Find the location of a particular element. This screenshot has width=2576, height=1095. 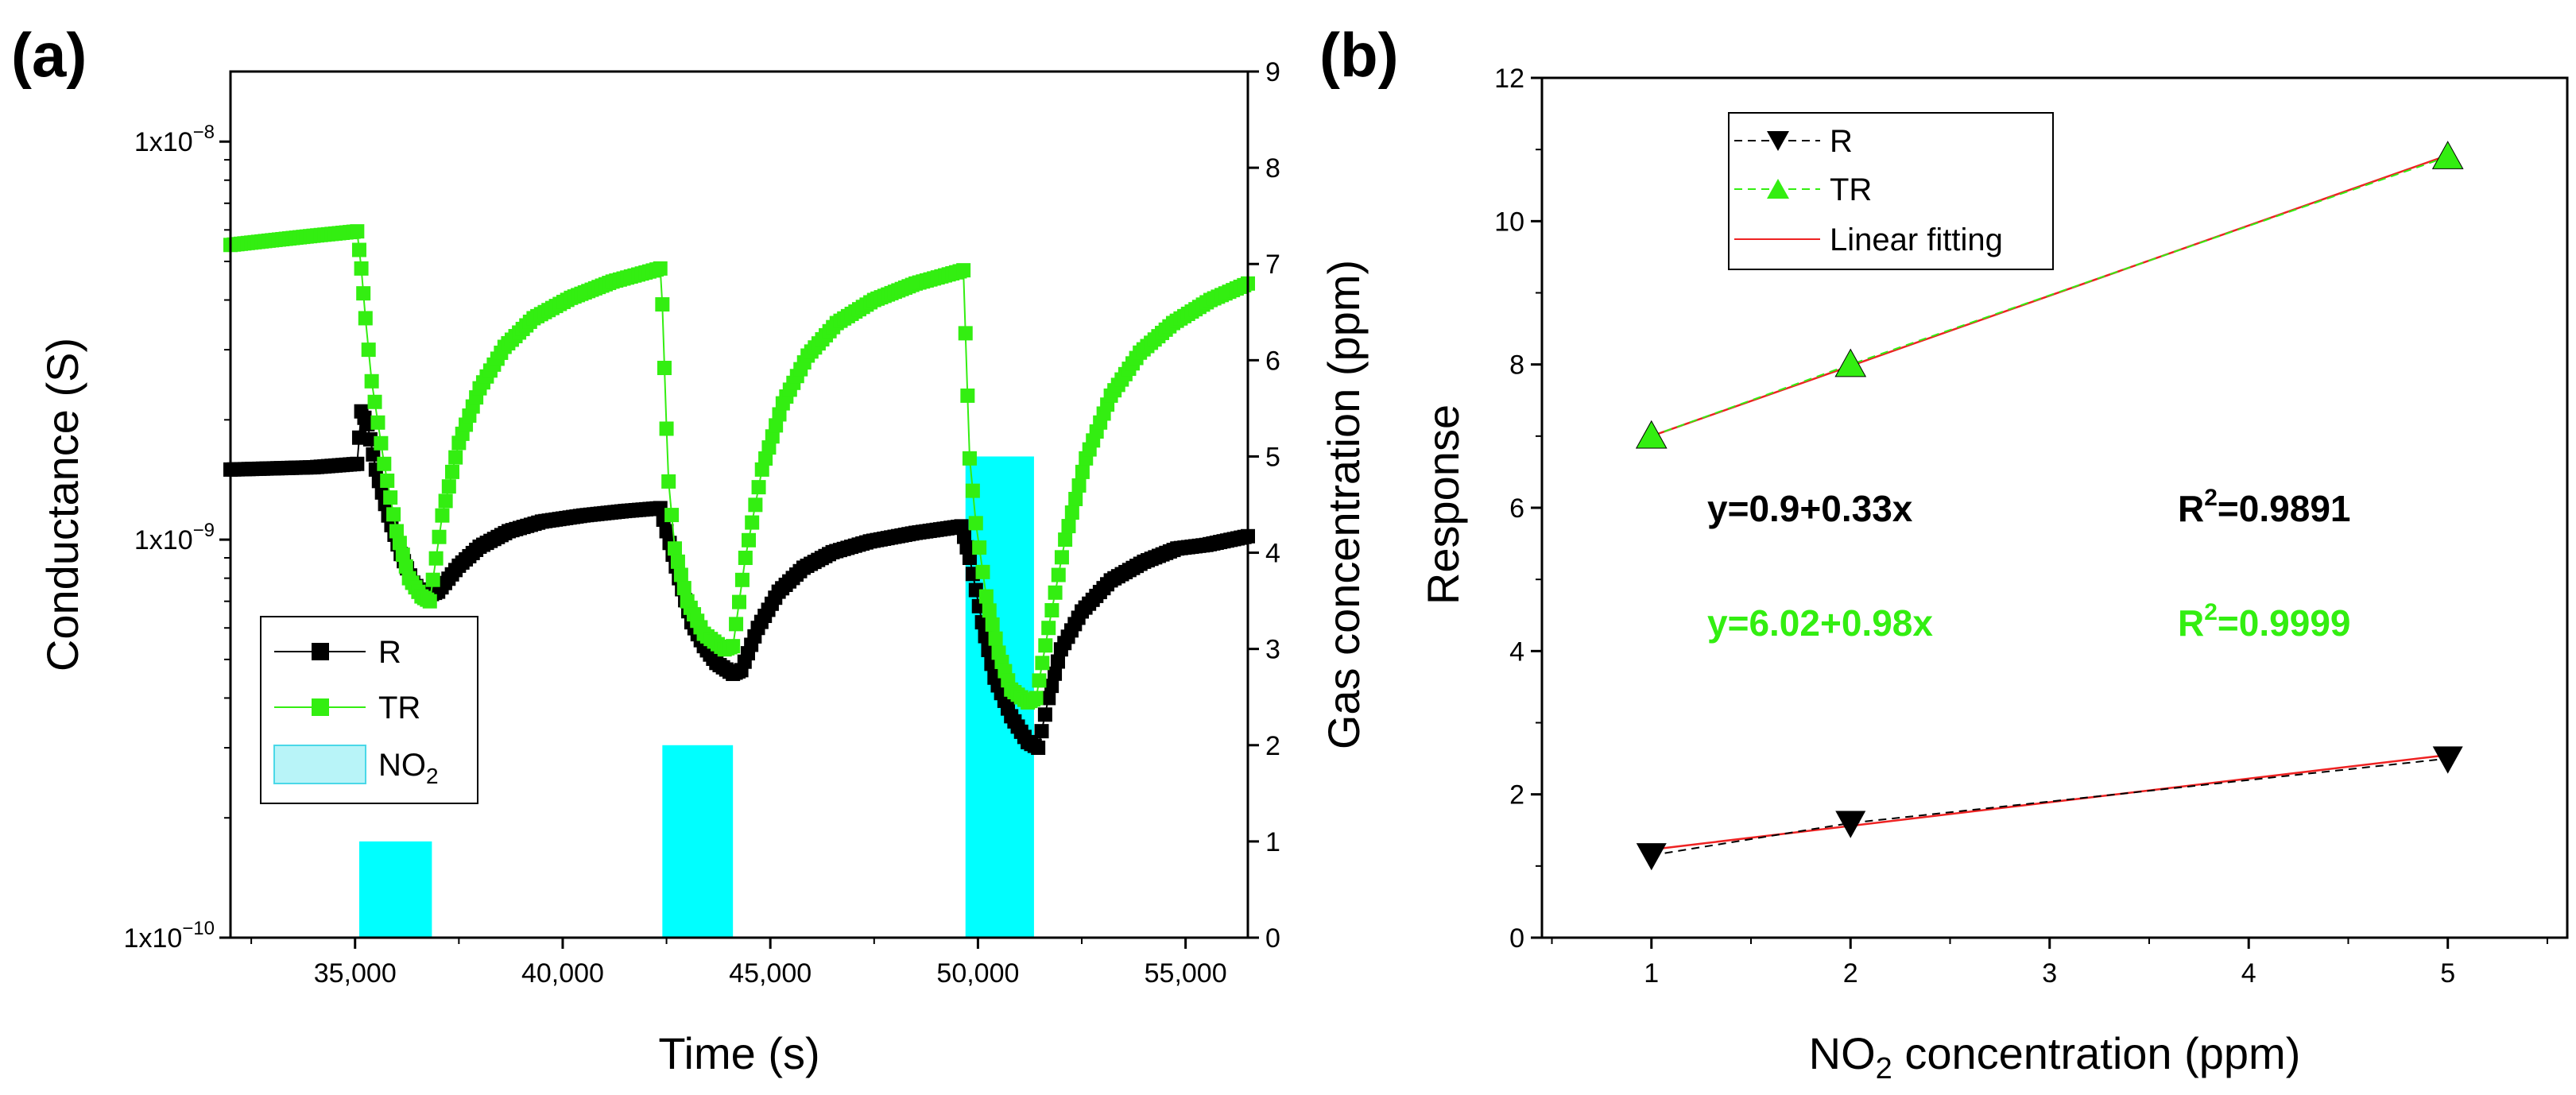

y-right-tick-label: 0 is located at coordinates (1272, 939).